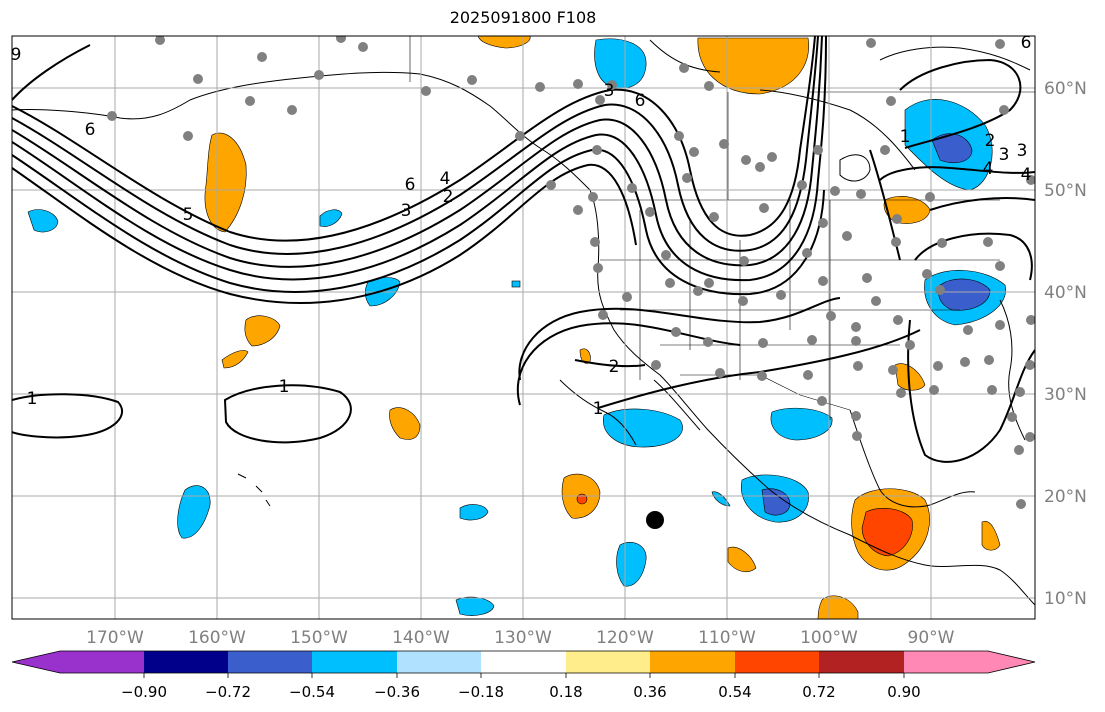  What do you see at coordinates (188, 215) in the screenshot?
I see `contour-label: 5` at bounding box center [188, 215].